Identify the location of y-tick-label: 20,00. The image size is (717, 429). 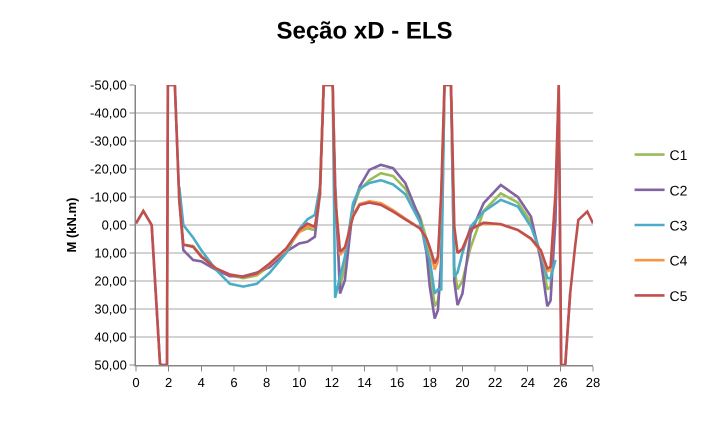
(110, 281).